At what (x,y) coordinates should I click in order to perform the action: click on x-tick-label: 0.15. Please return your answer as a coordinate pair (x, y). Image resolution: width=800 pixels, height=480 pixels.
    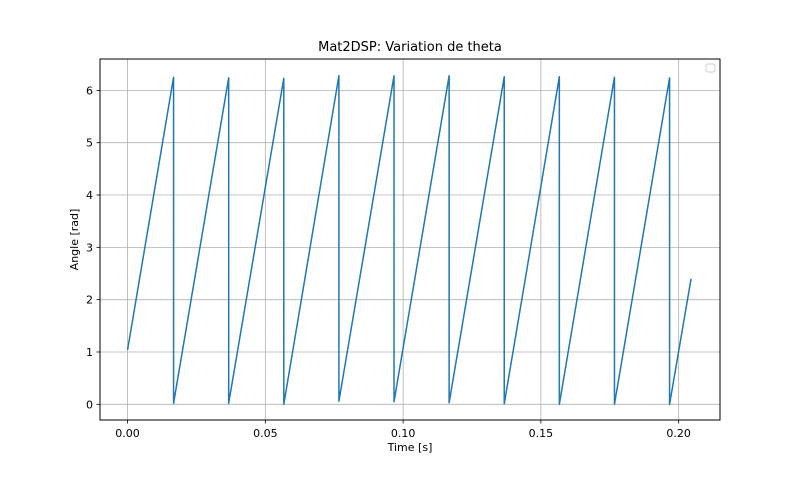
    Looking at the image, I should click on (541, 433).